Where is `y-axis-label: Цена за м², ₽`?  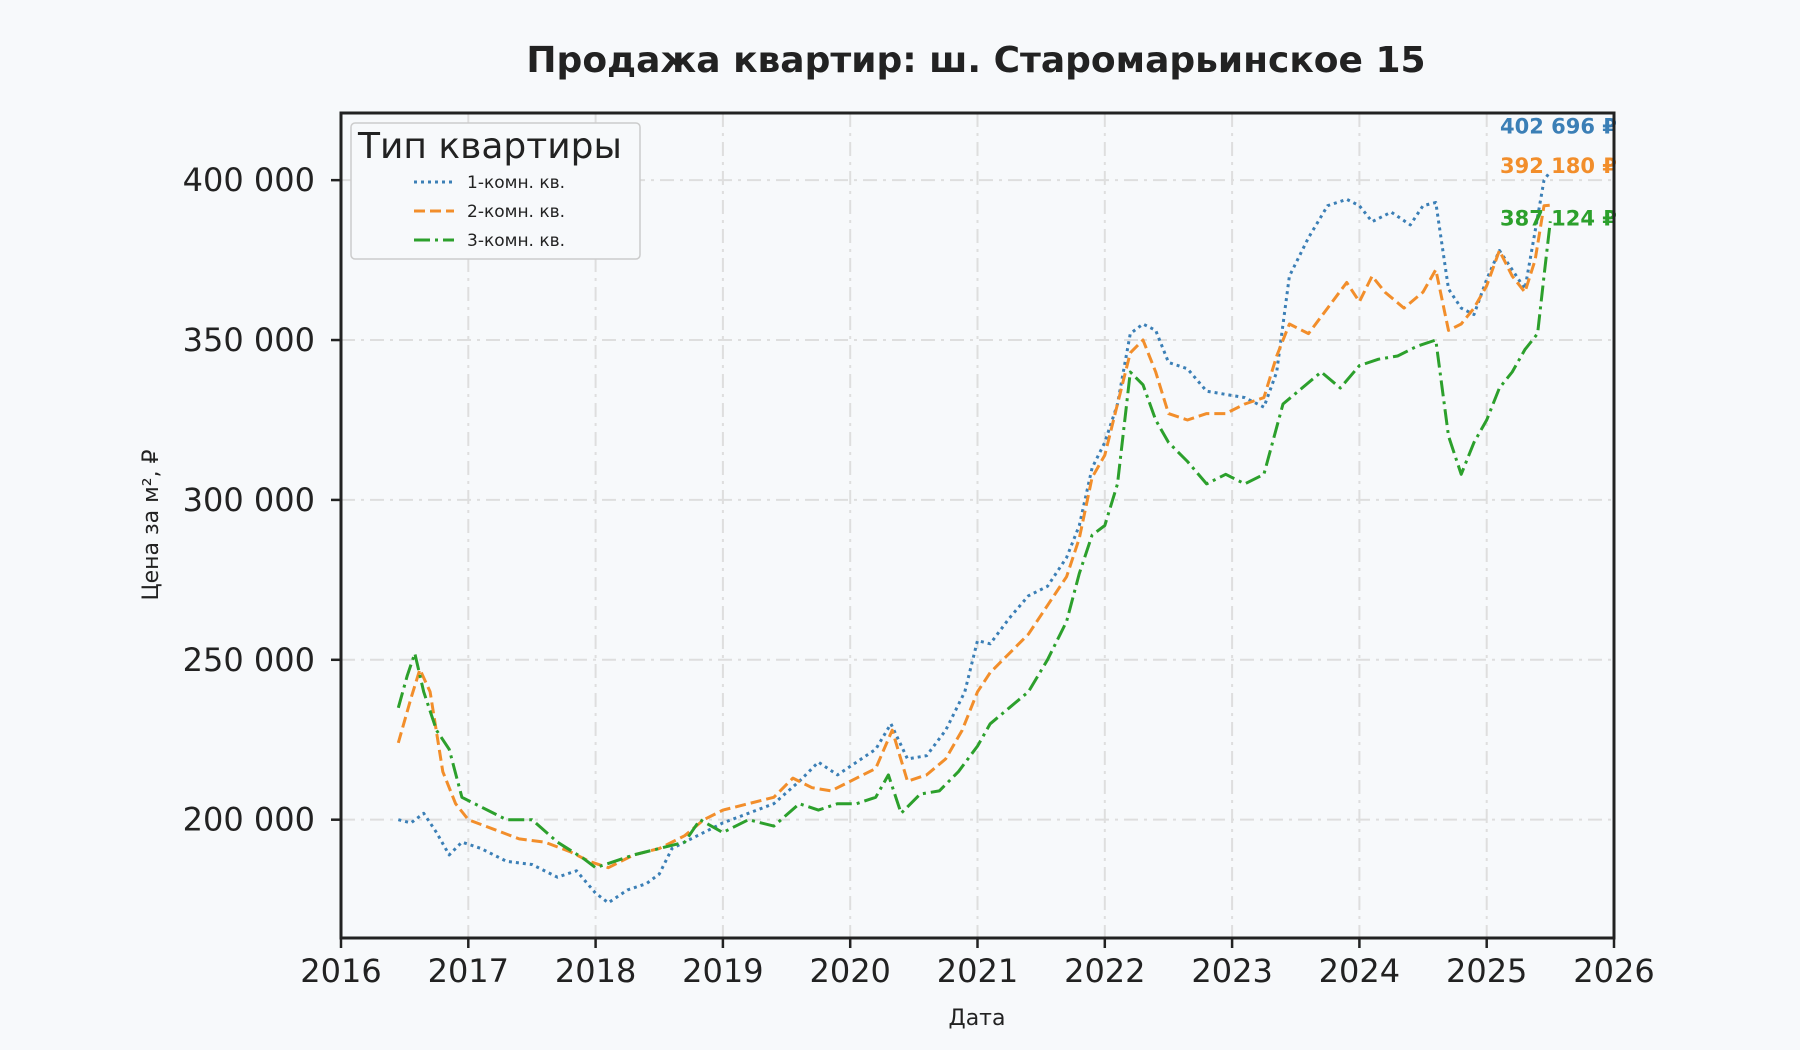
y-axis-label: Цена за м², ₽ is located at coordinates (151, 524).